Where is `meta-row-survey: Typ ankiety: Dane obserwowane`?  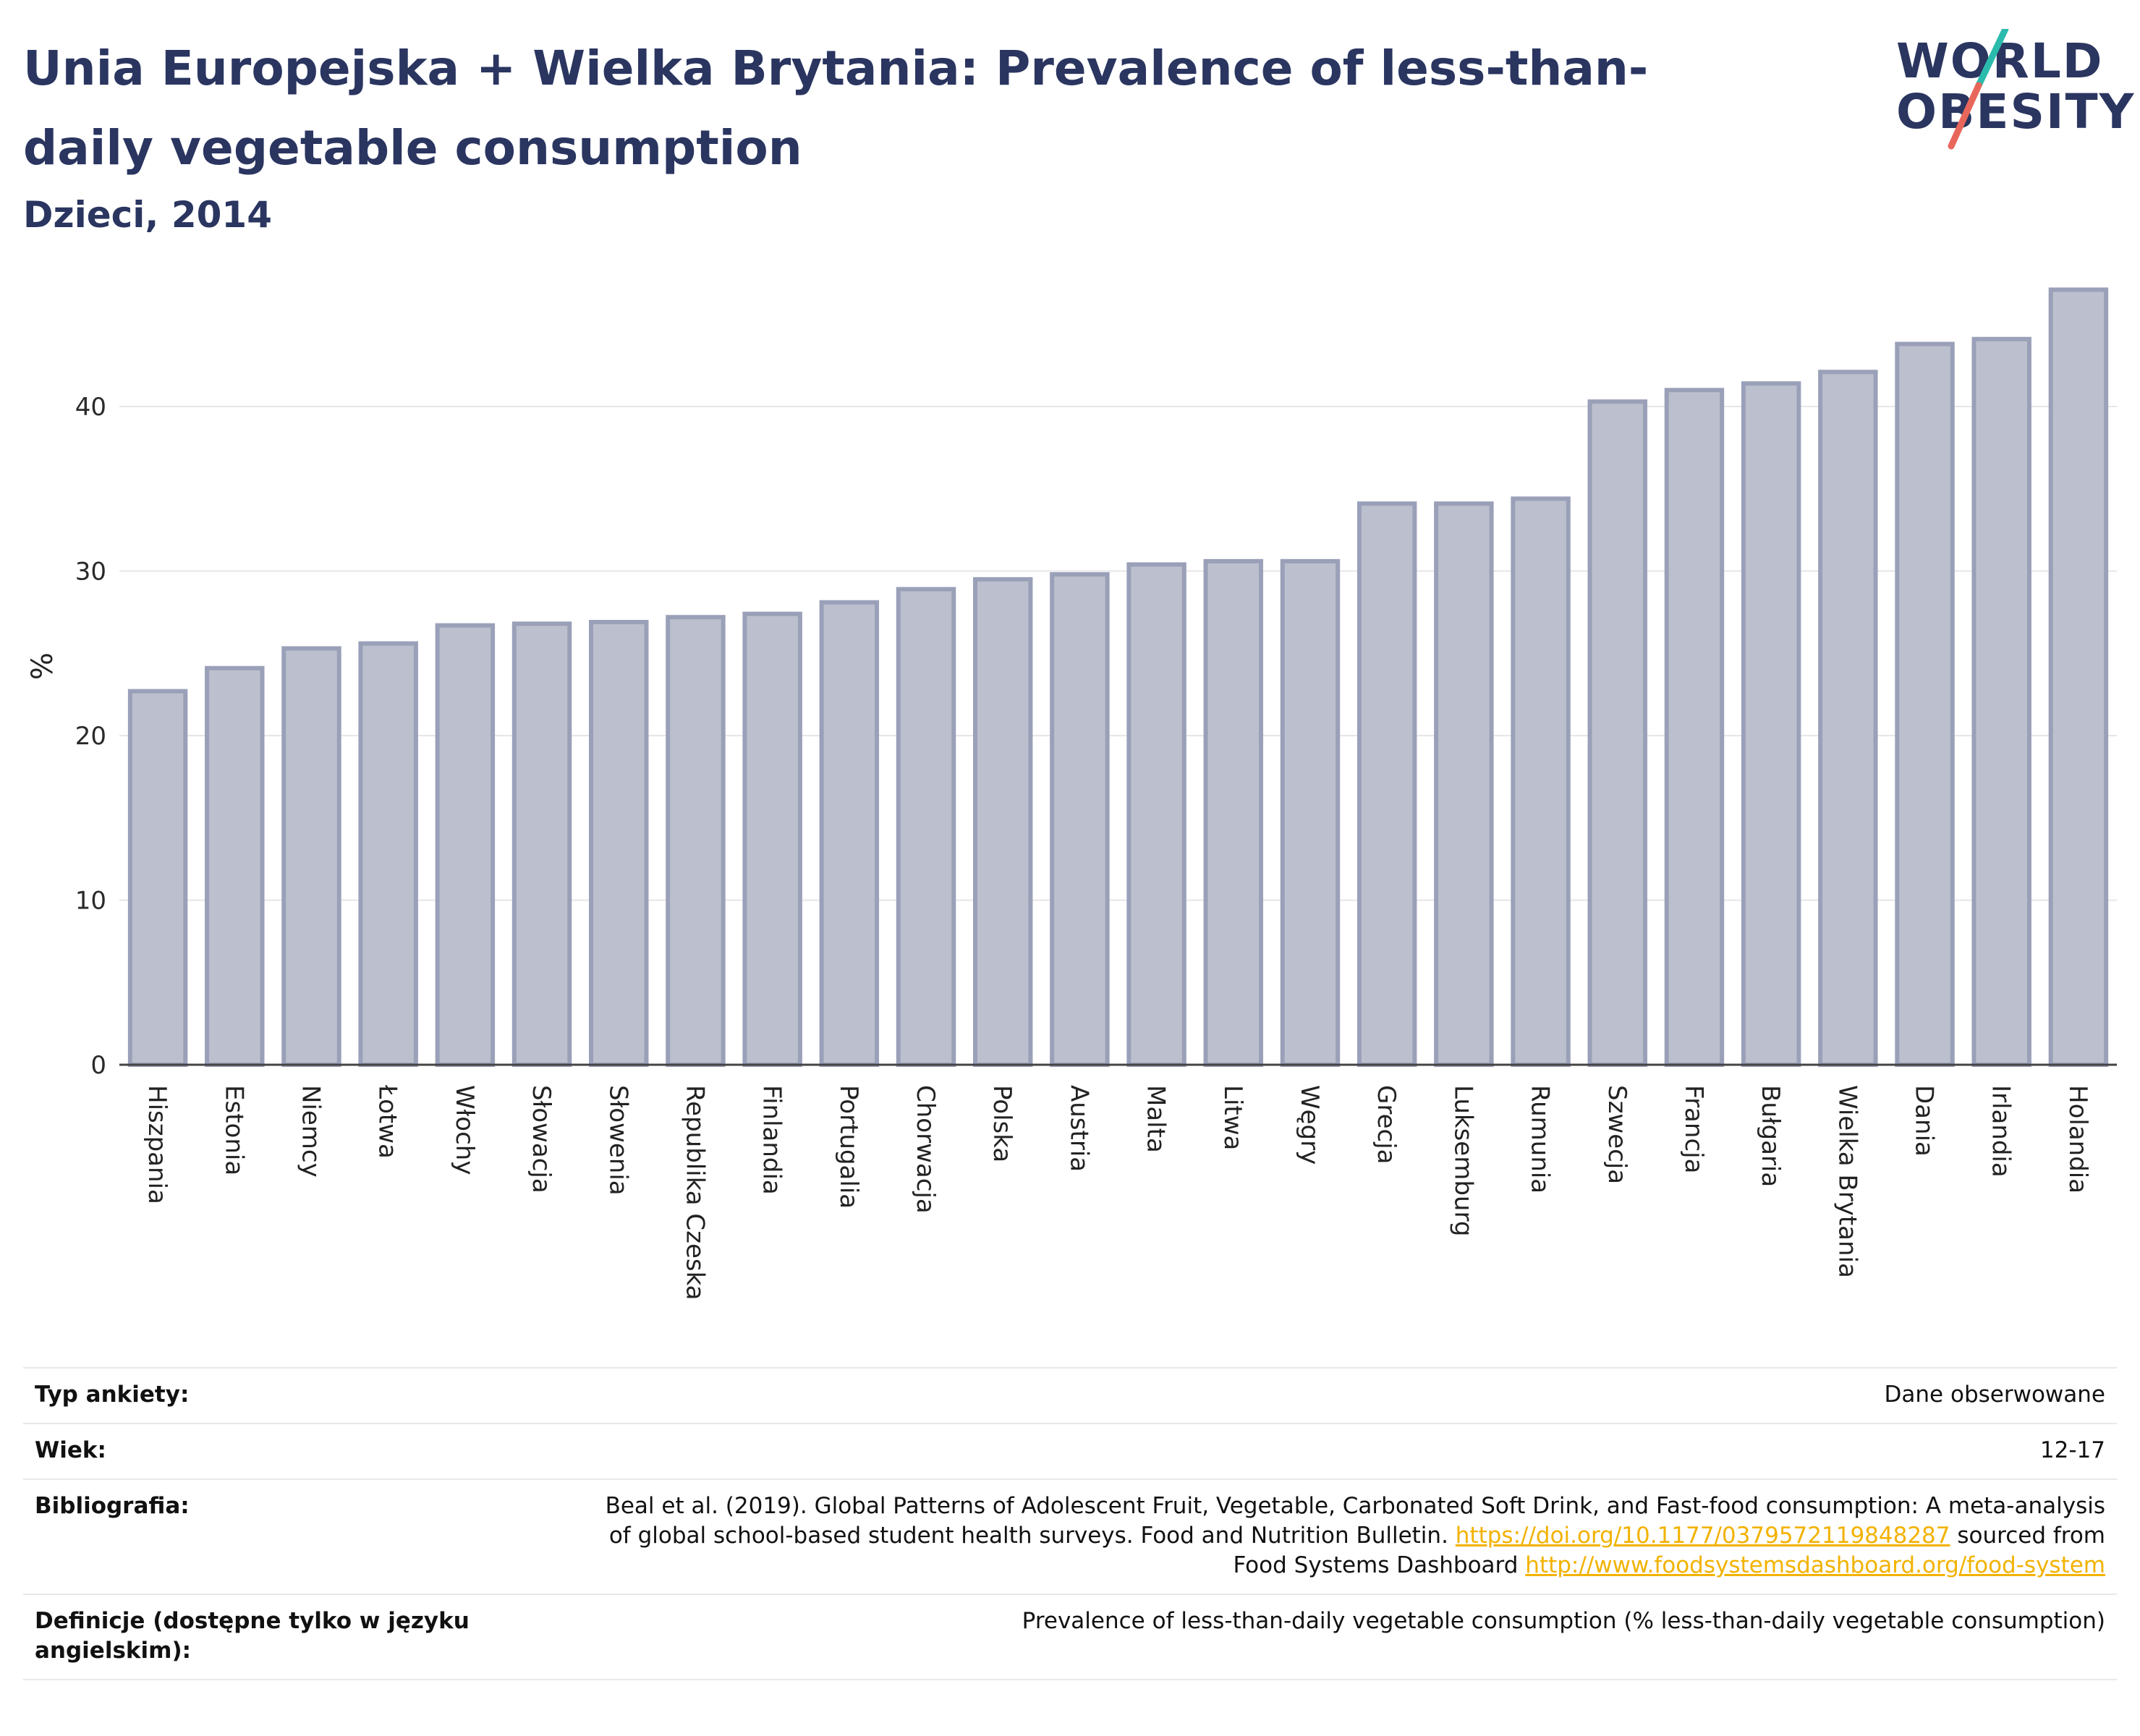
meta-row-survey: Typ ankiety: Dane obserwowane is located at coordinates (1070, 1395).